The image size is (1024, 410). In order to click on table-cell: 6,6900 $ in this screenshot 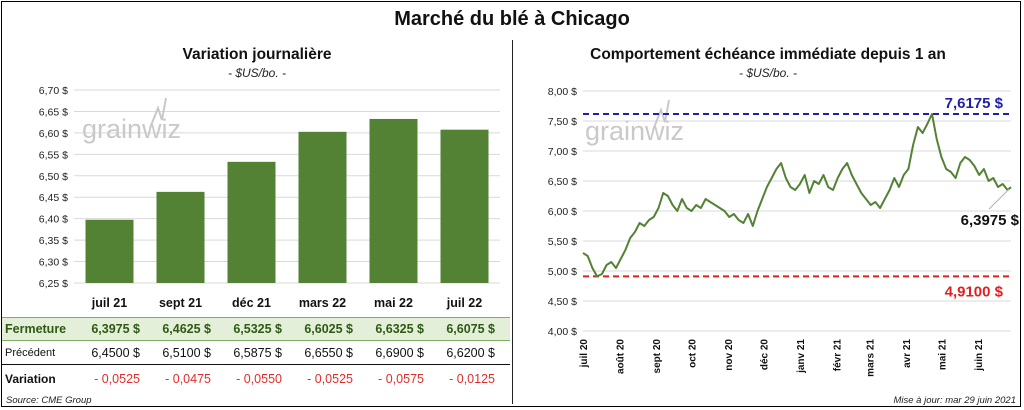, I will do `click(399, 353)`.